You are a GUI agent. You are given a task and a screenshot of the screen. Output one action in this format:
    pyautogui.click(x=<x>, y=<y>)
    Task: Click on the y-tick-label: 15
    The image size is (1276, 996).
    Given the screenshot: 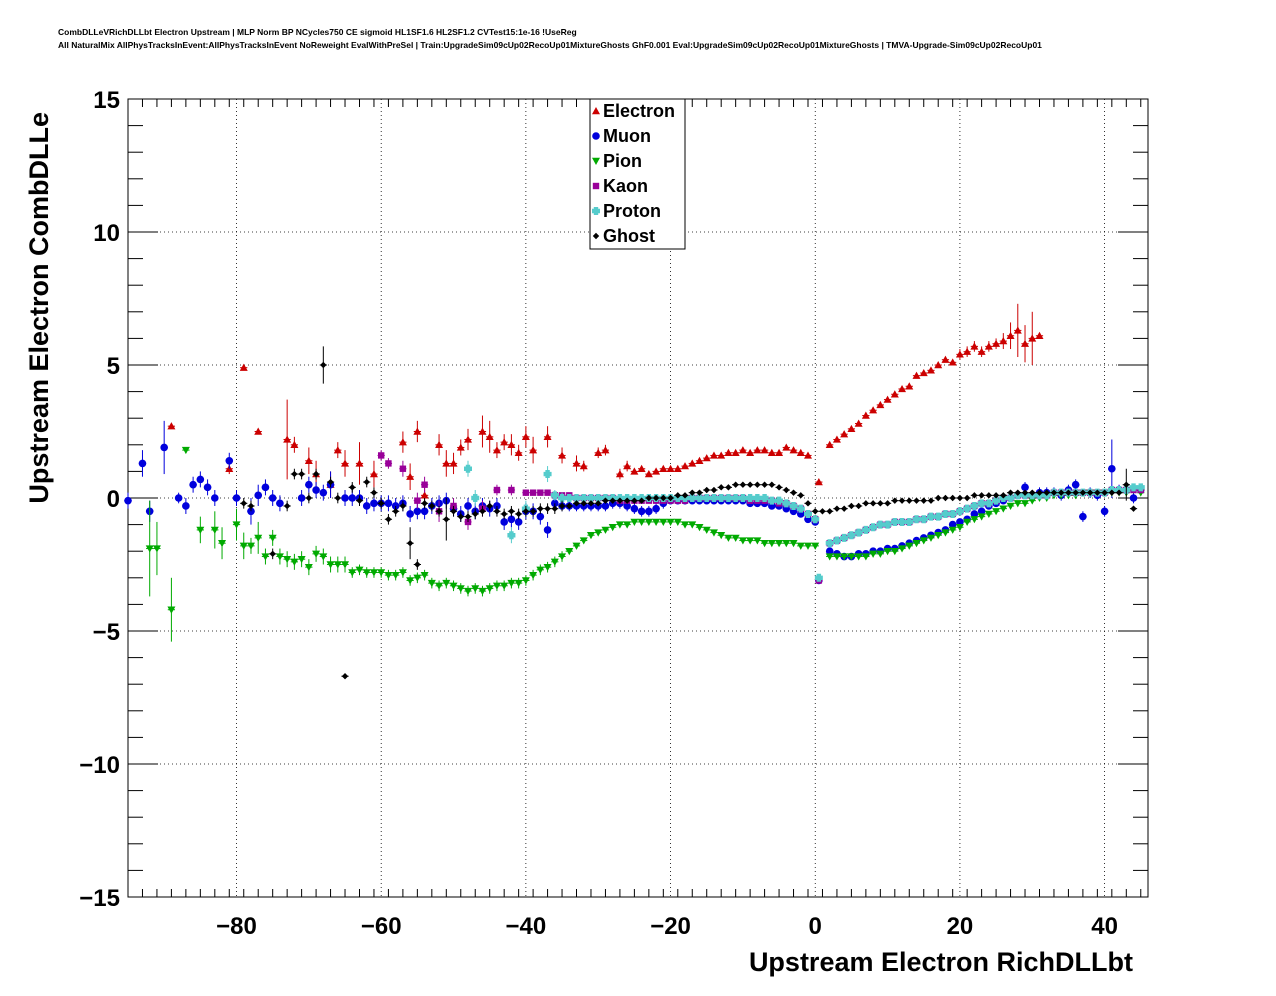 What is the action you would take?
    pyautogui.click(x=106, y=100)
    